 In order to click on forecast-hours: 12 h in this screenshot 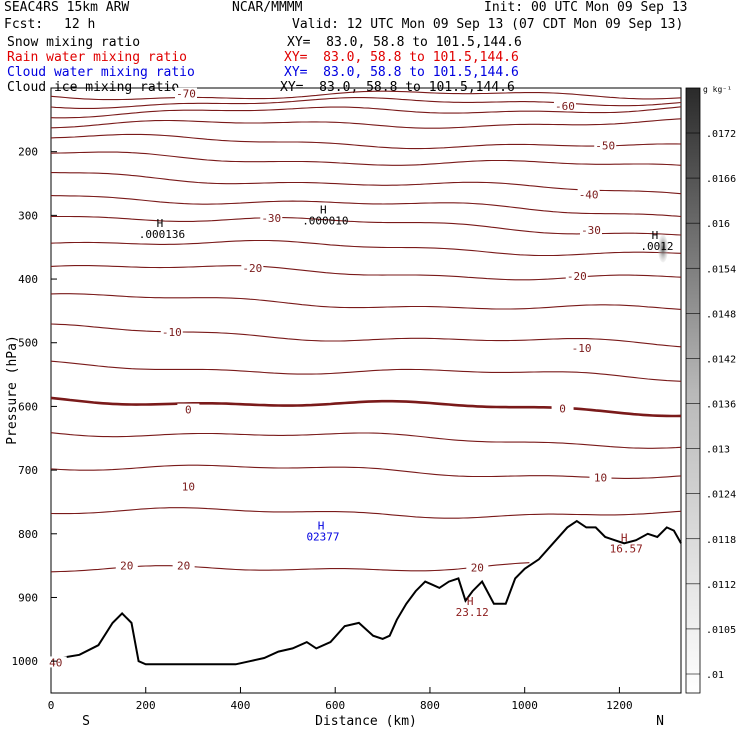, I will do `click(80, 24)`.